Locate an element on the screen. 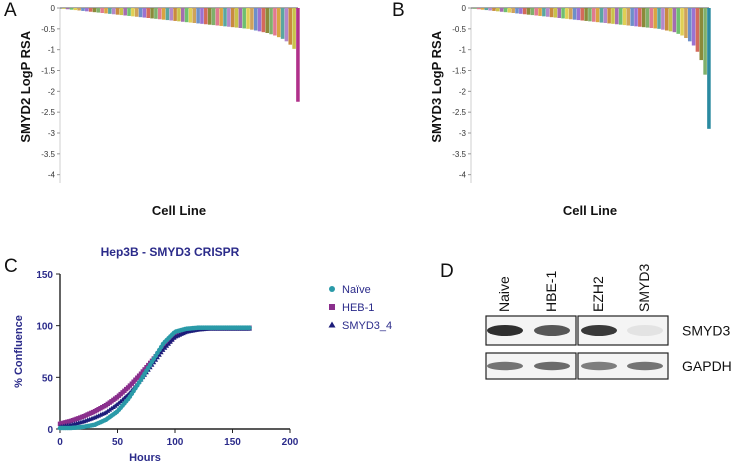  y-tick-label: -2 is located at coordinates (463, 91).